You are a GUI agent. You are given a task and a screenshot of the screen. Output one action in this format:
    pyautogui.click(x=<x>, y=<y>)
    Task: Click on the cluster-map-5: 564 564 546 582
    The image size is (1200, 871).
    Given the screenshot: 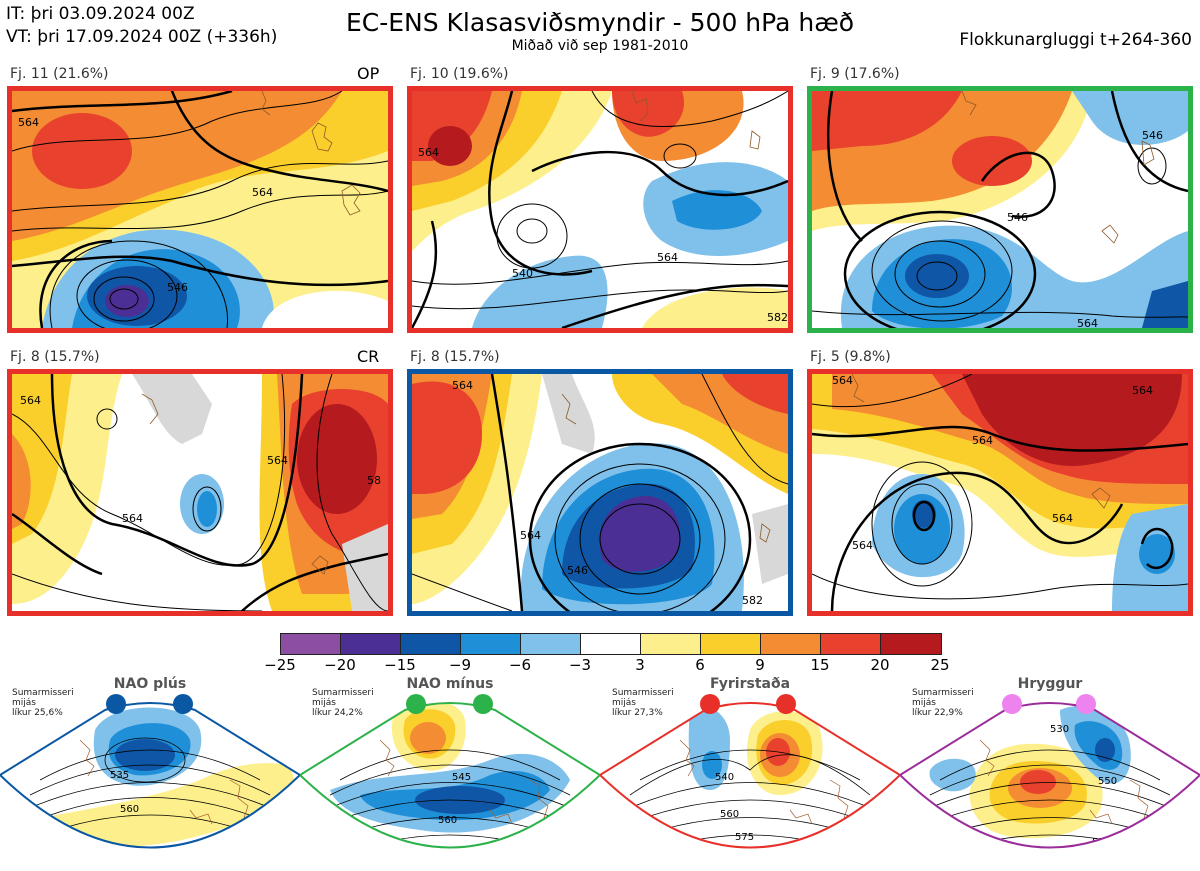 What is the action you would take?
    pyautogui.click(x=600, y=492)
    